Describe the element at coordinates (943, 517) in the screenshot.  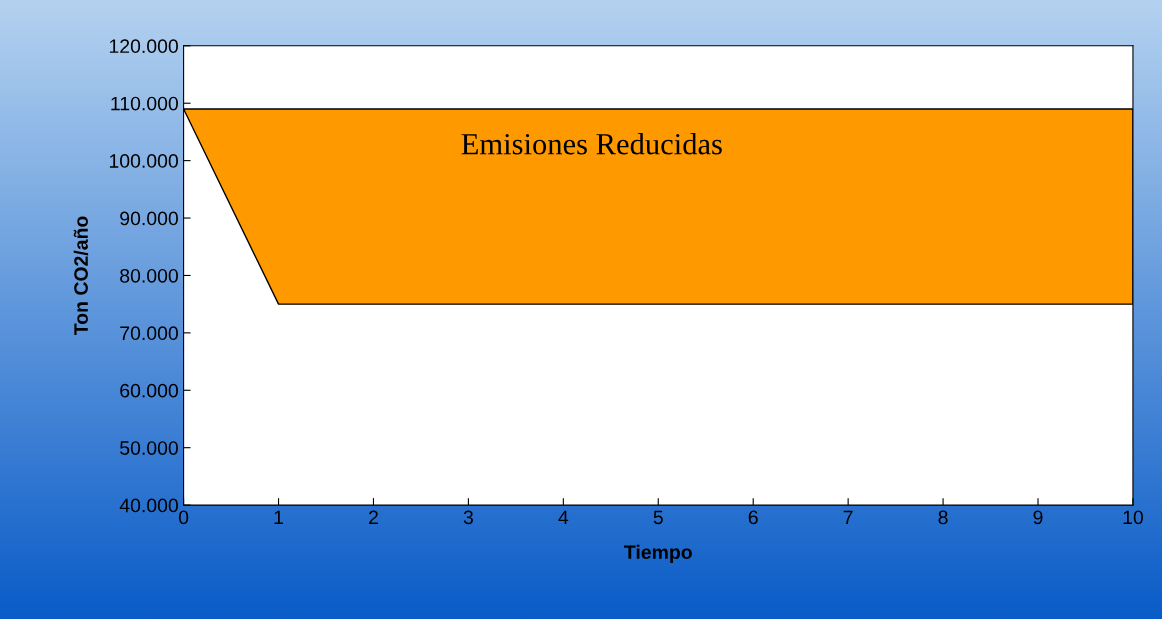
I see `x-tick-label: 8` at that location.